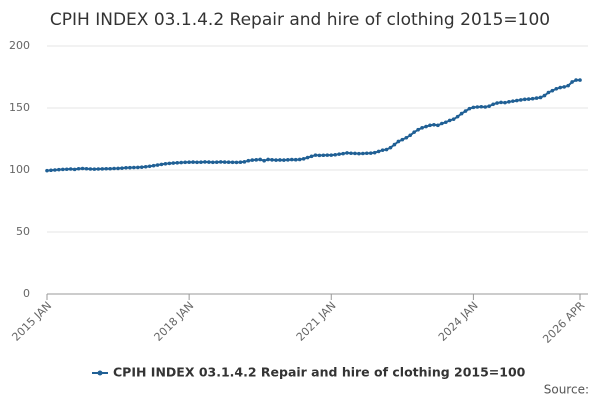  I want to click on y-tick-label: 0, so click(26, 293).